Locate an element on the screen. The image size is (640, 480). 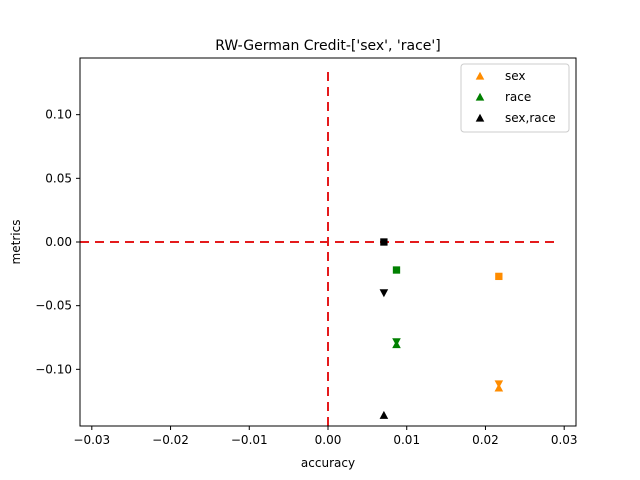
x-tick-label: −0.02 is located at coordinates (170, 440).